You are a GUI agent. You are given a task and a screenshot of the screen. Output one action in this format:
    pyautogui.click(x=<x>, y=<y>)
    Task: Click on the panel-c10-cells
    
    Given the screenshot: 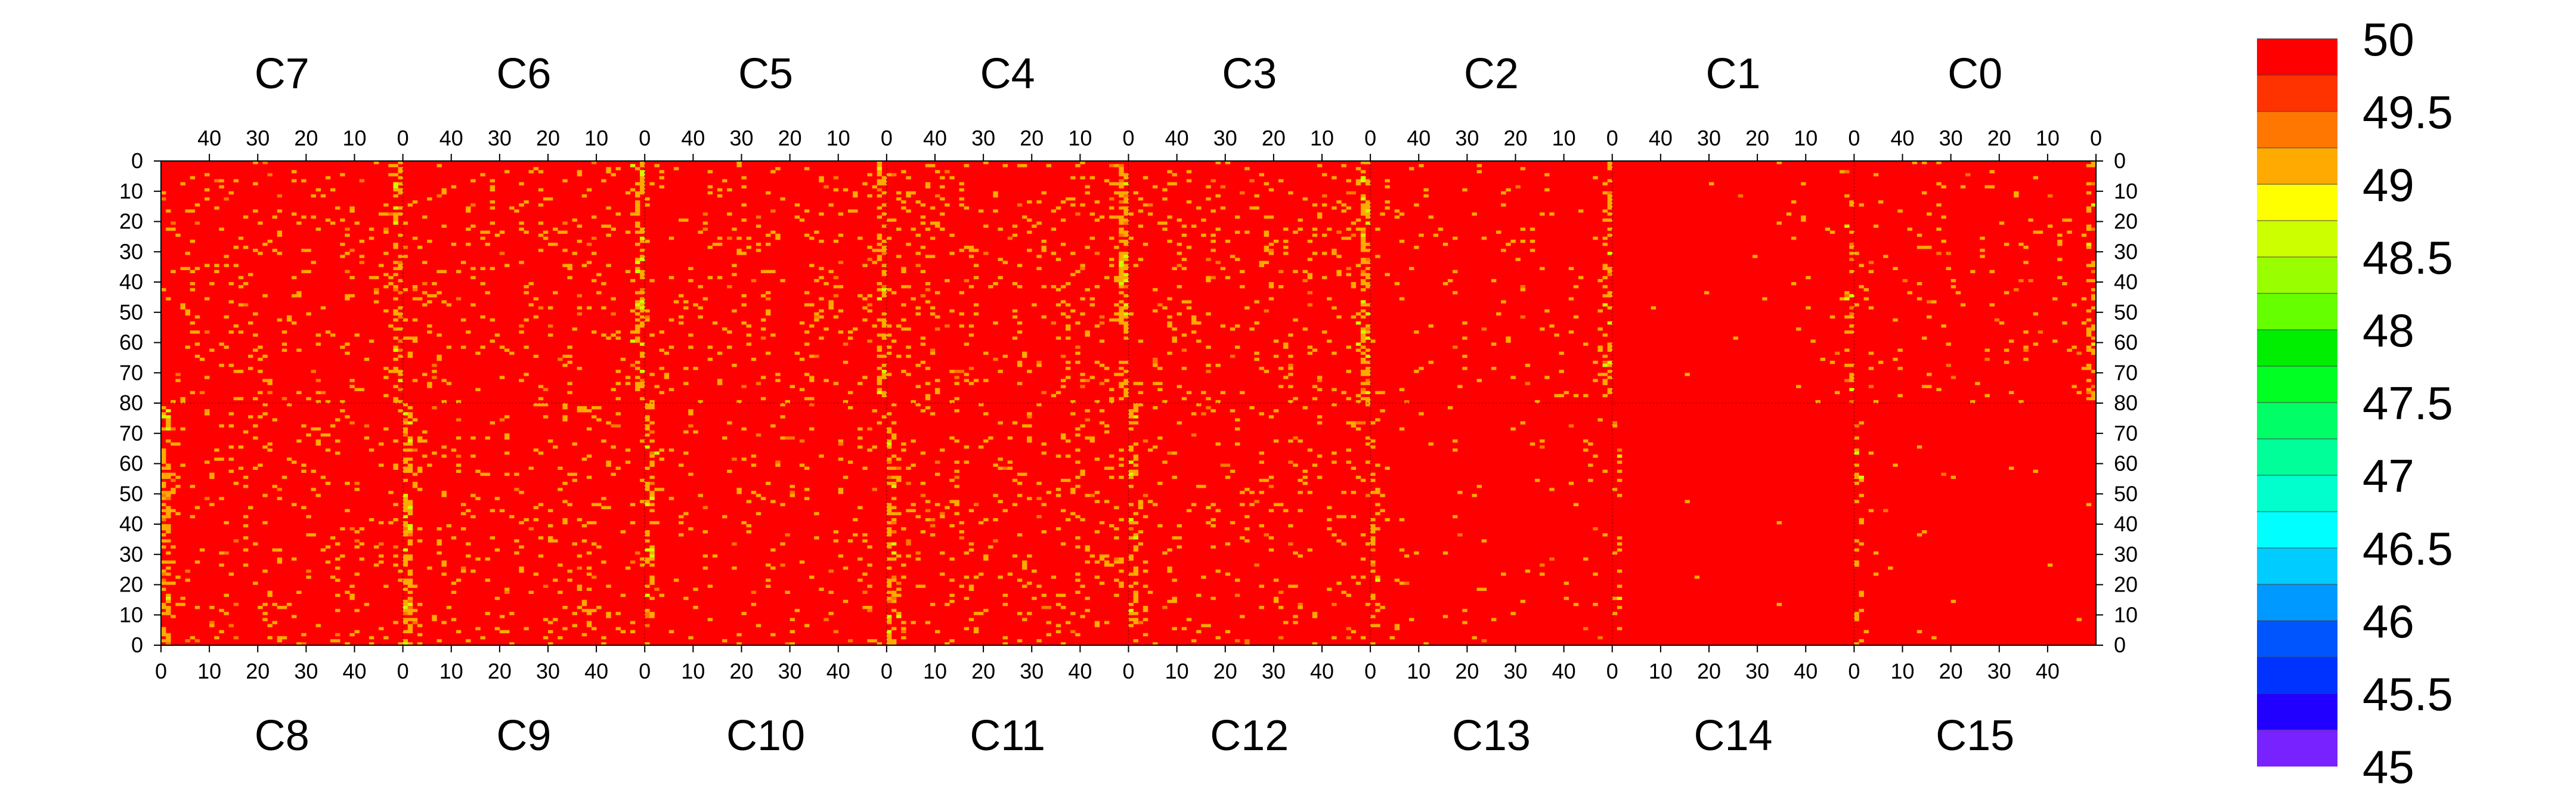 What is the action you would take?
    pyautogui.click(x=766, y=524)
    